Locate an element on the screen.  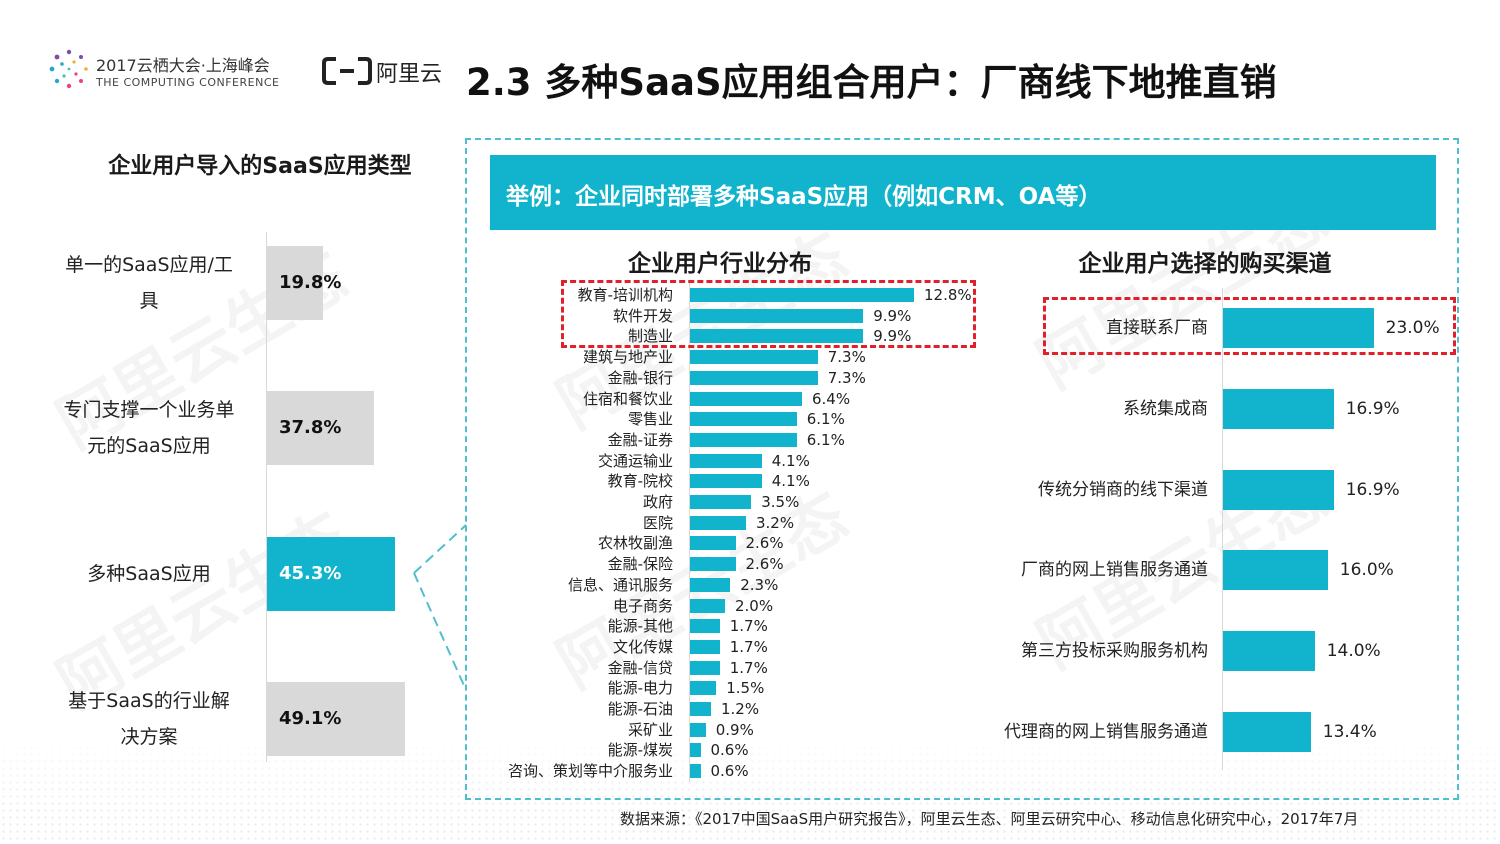
channel-highlight-box is located at coordinates (1249, 326).